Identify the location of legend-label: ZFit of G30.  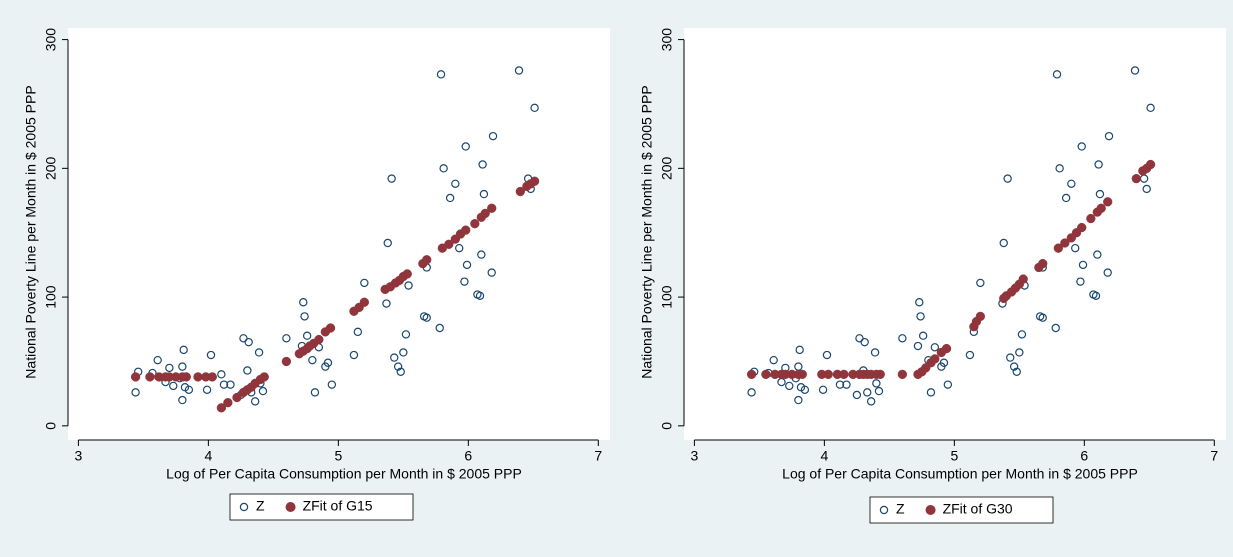
(978, 509).